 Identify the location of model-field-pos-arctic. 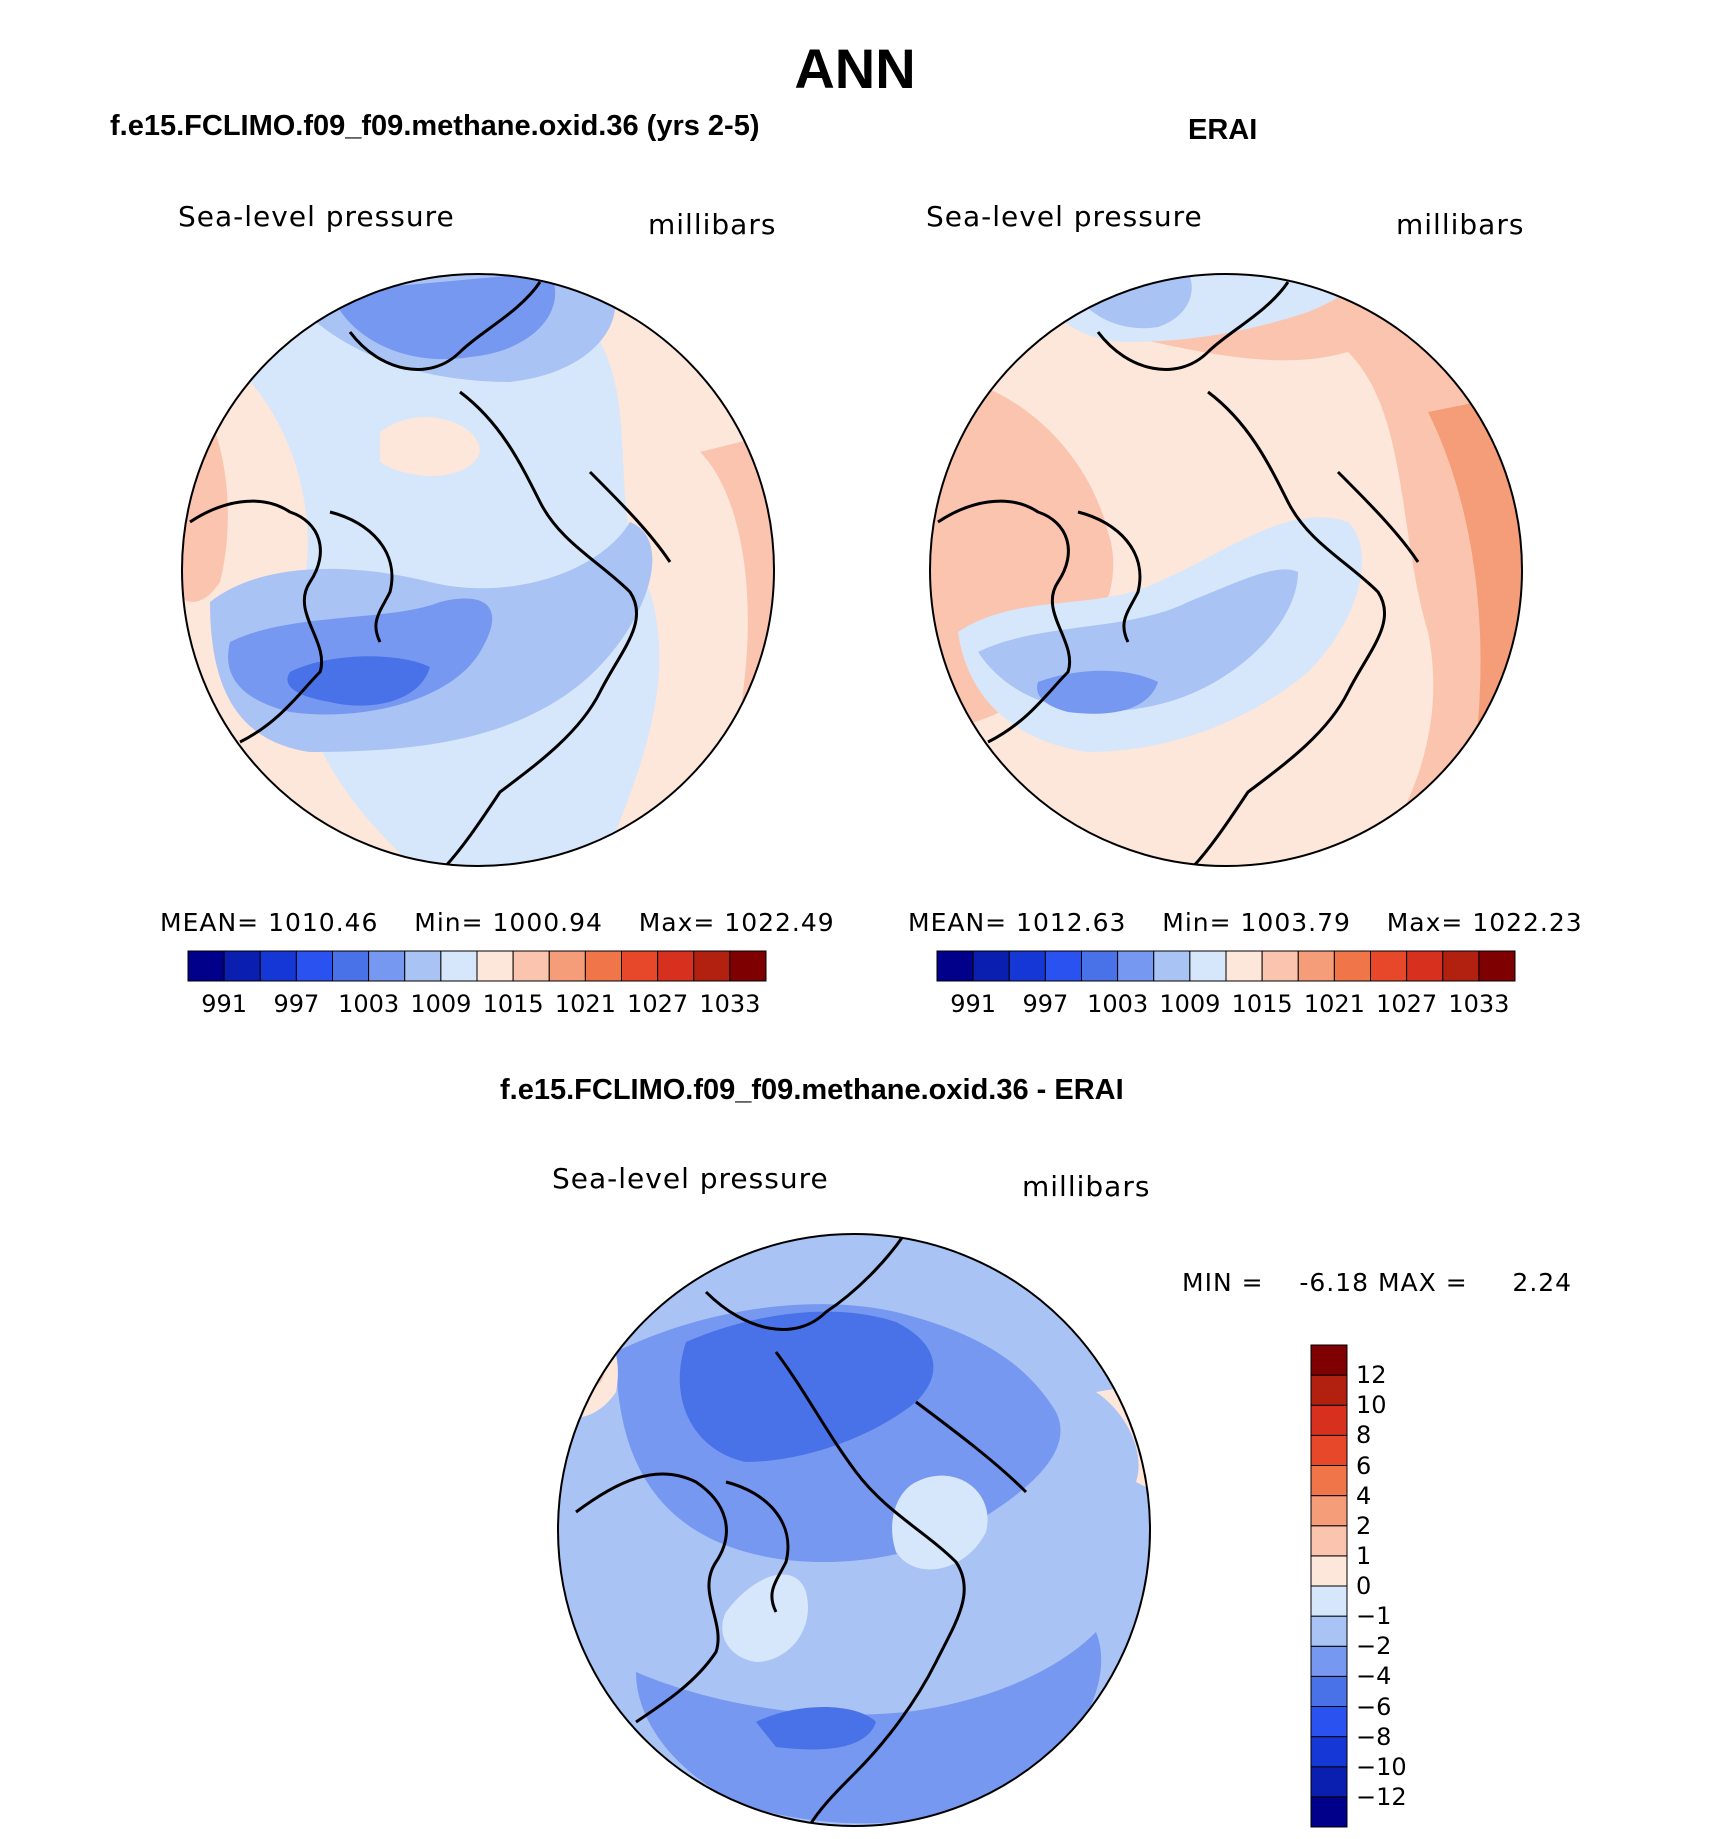
(430, 446).